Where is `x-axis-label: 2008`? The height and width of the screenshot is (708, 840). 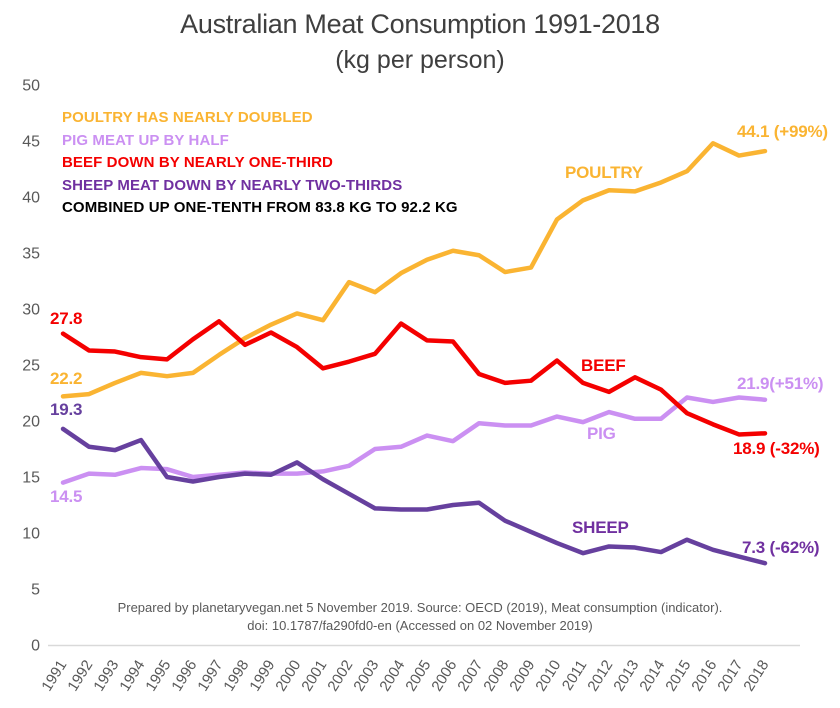
x-axis-label: 2008 is located at coordinates (496, 675).